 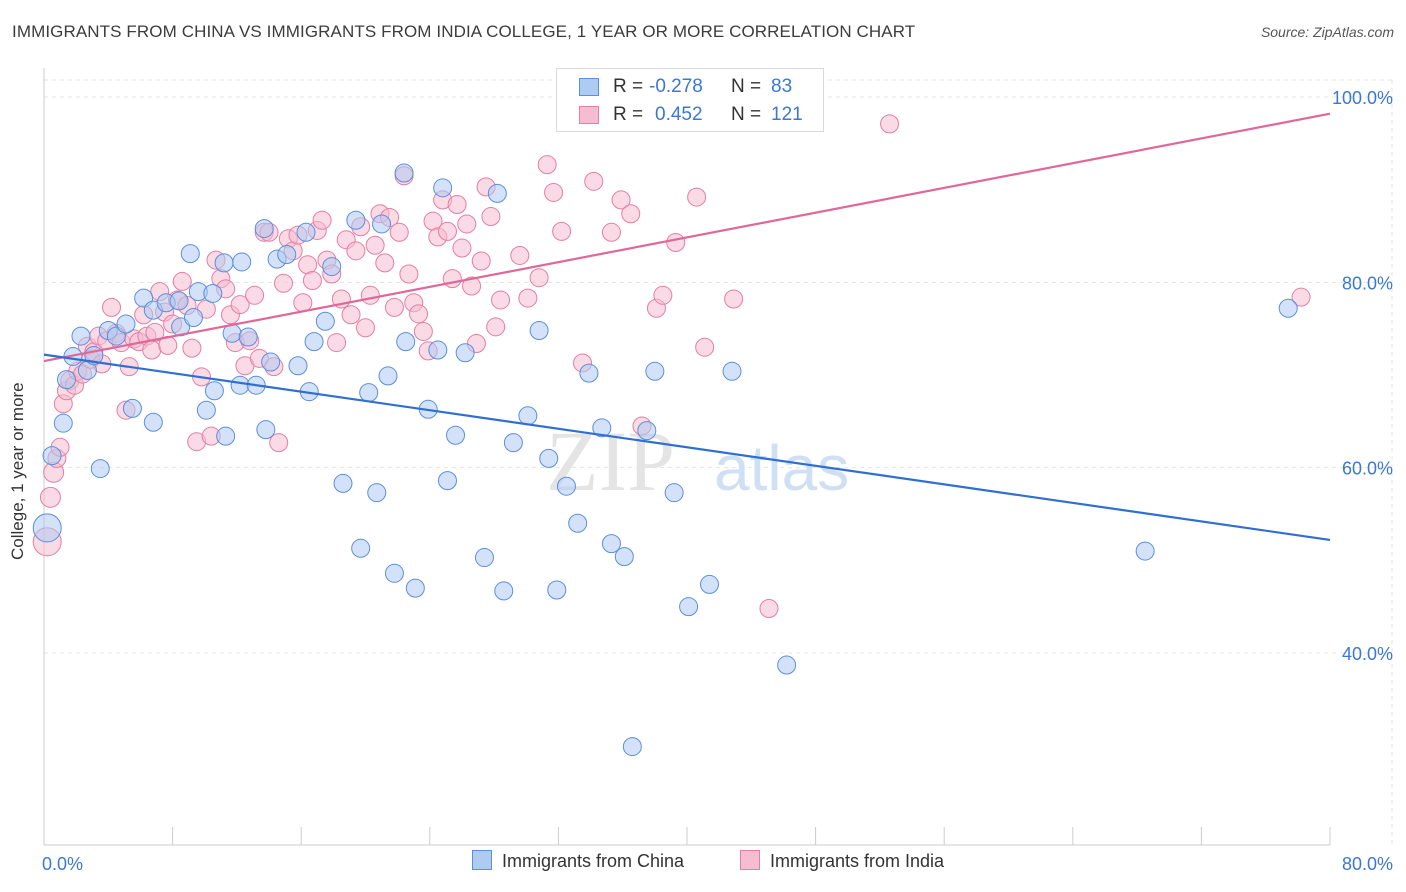 I want to click on n-value: 83, so click(x=782, y=86).